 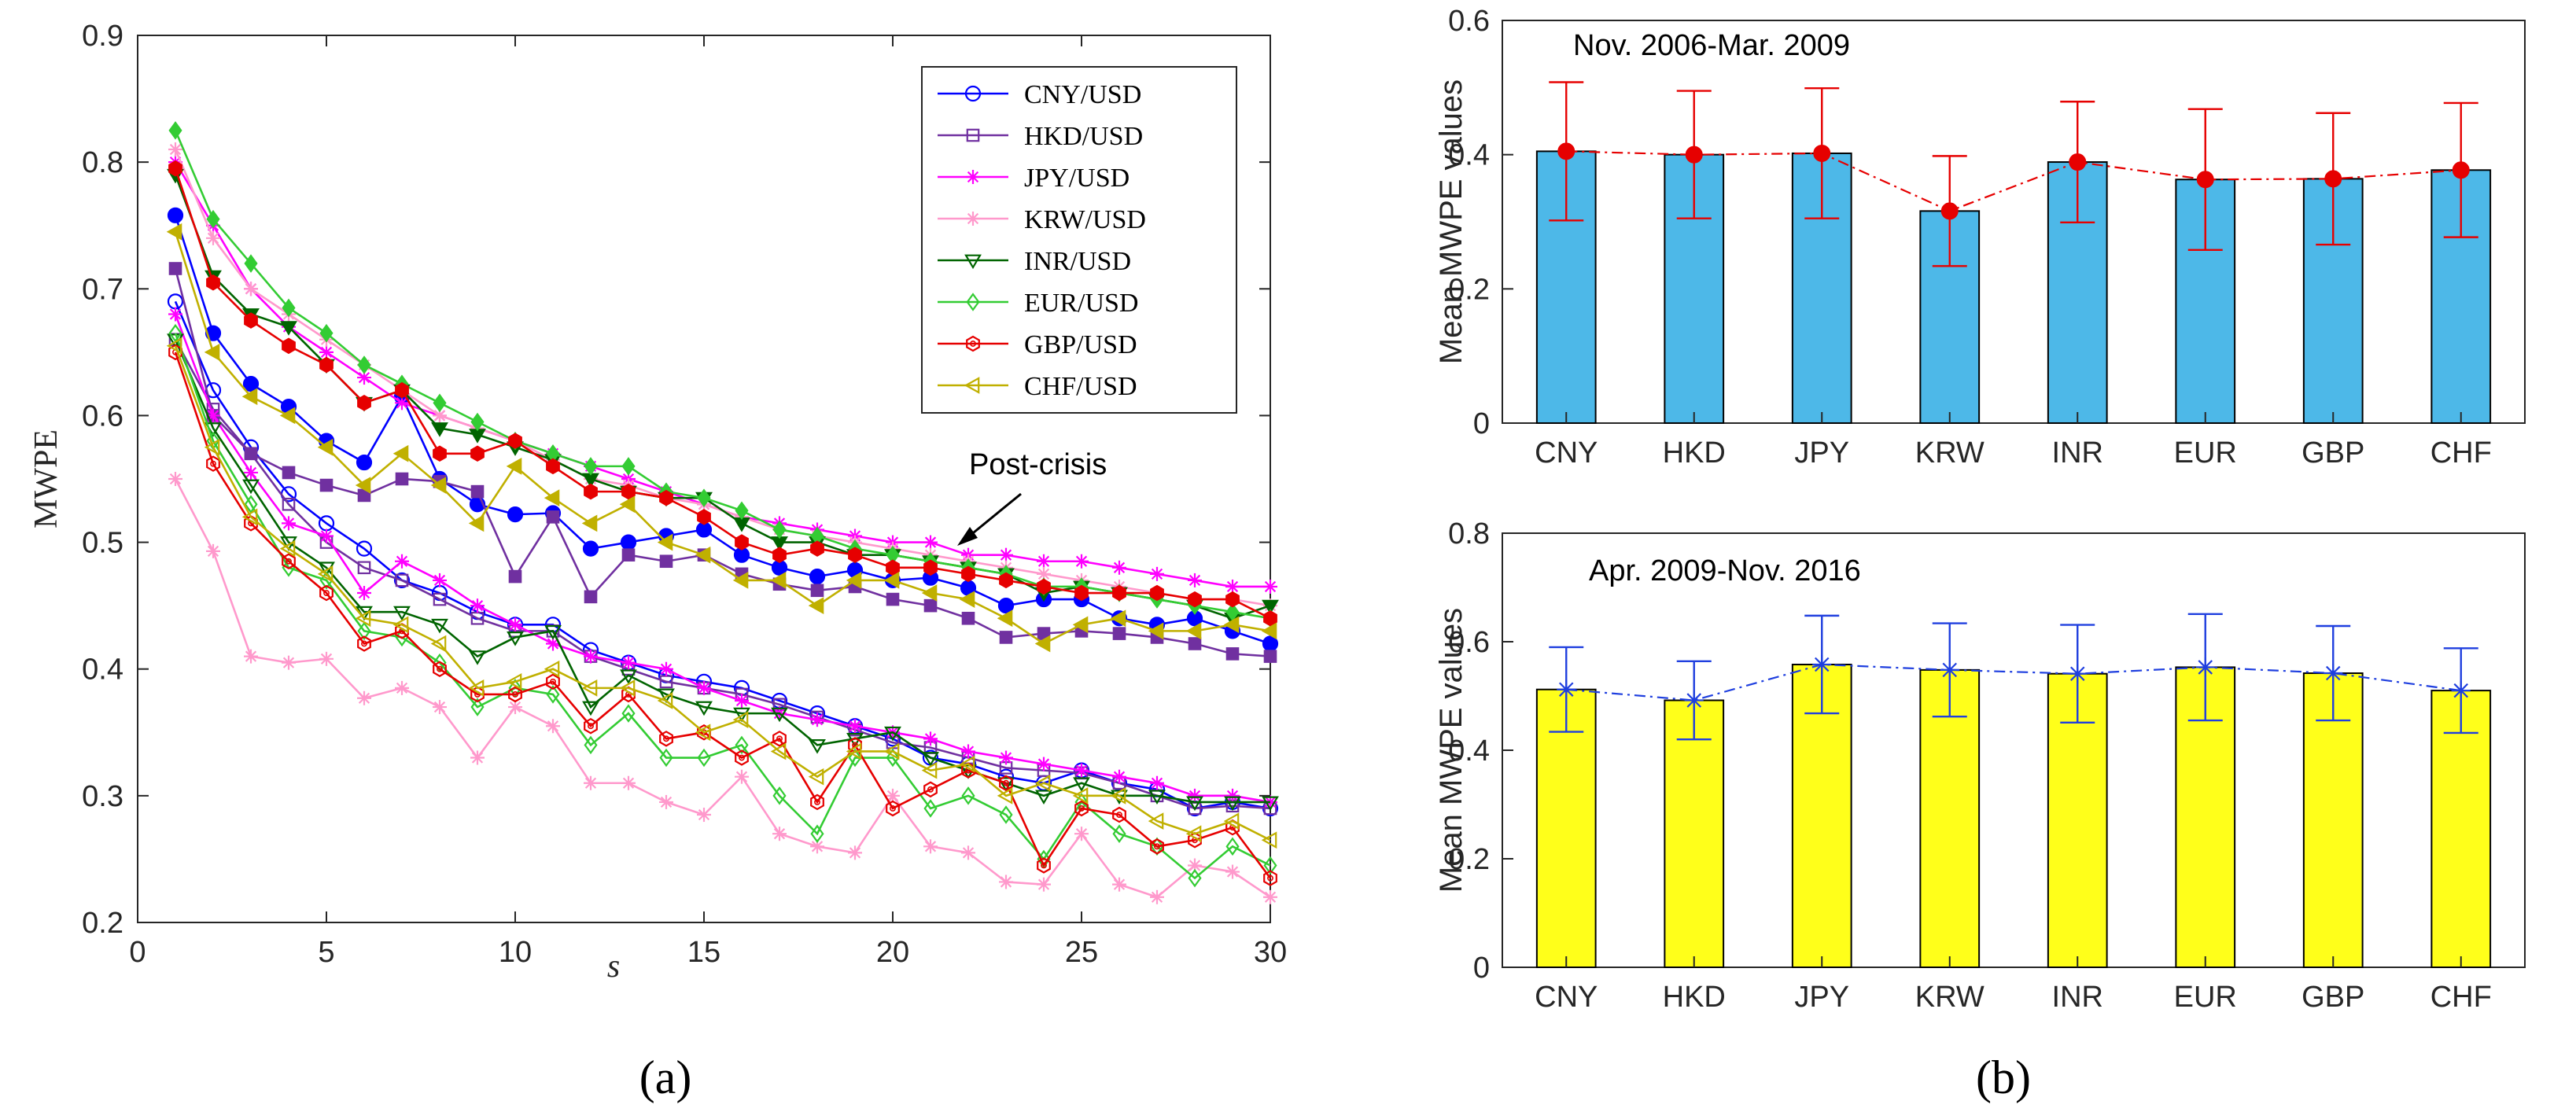 I want to click on panel-b-top-ytick-label: 0.2, so click(x=1469, y=289).